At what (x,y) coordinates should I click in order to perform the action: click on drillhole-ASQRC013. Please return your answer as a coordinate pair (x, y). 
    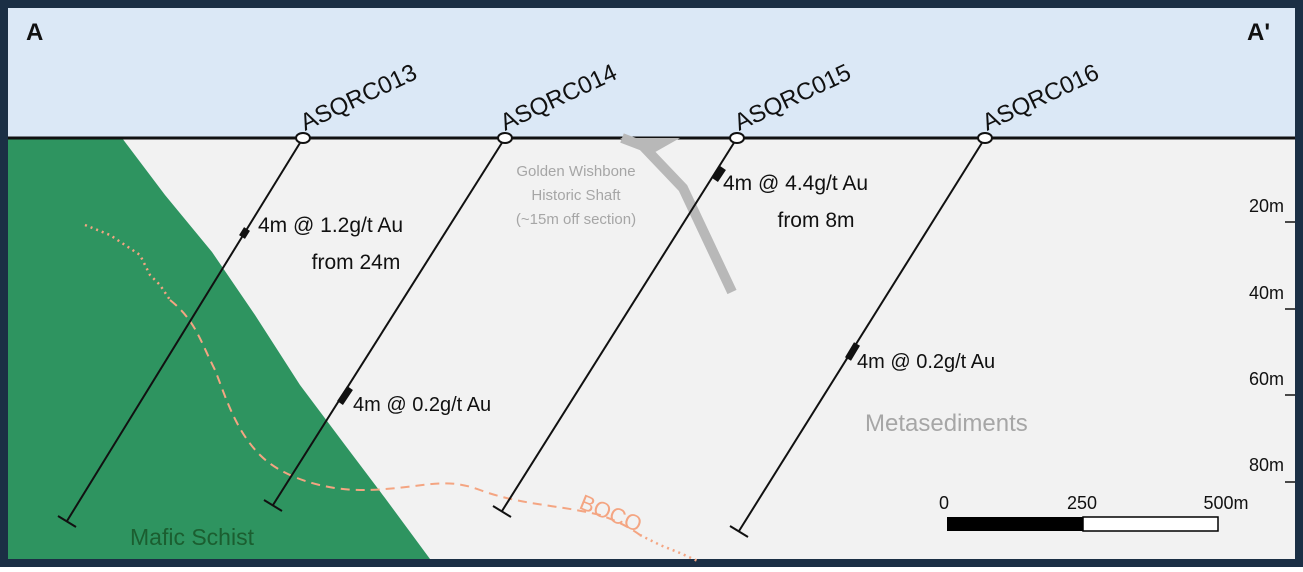
    Looking at the image, I should click on (184, 330).